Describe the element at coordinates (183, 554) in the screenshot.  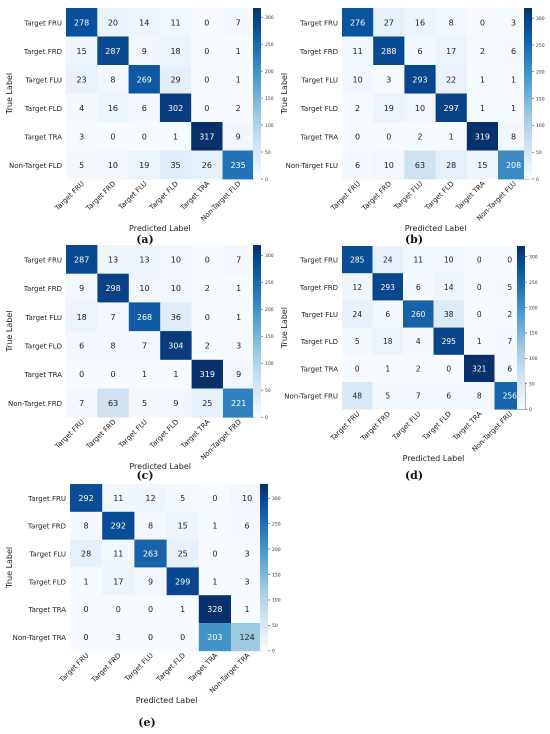
I see `cell-value-label: 25` at that location.